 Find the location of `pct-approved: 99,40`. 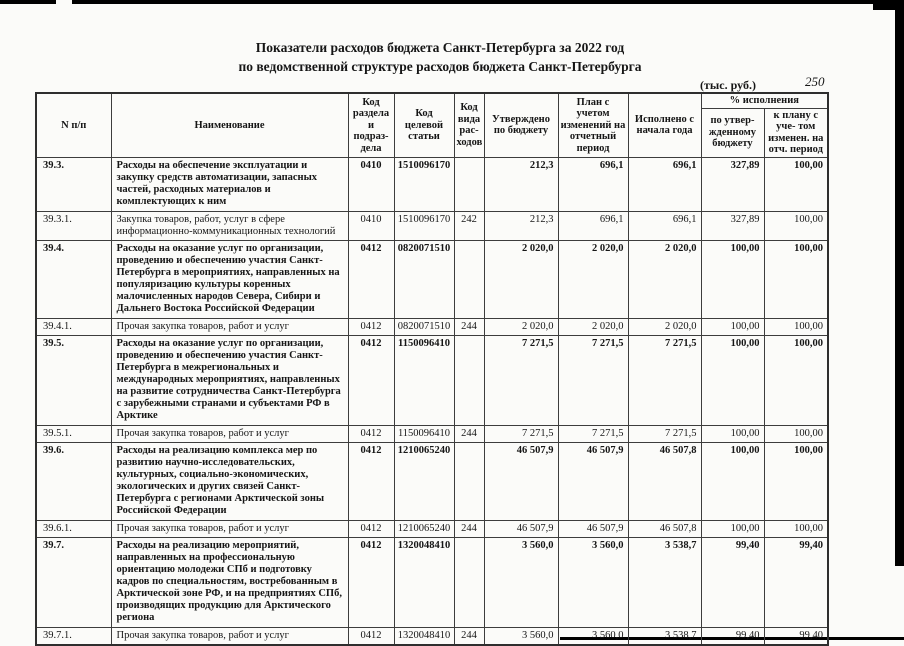

pct-approved: 99,40 is located at coordinates (732, 582).